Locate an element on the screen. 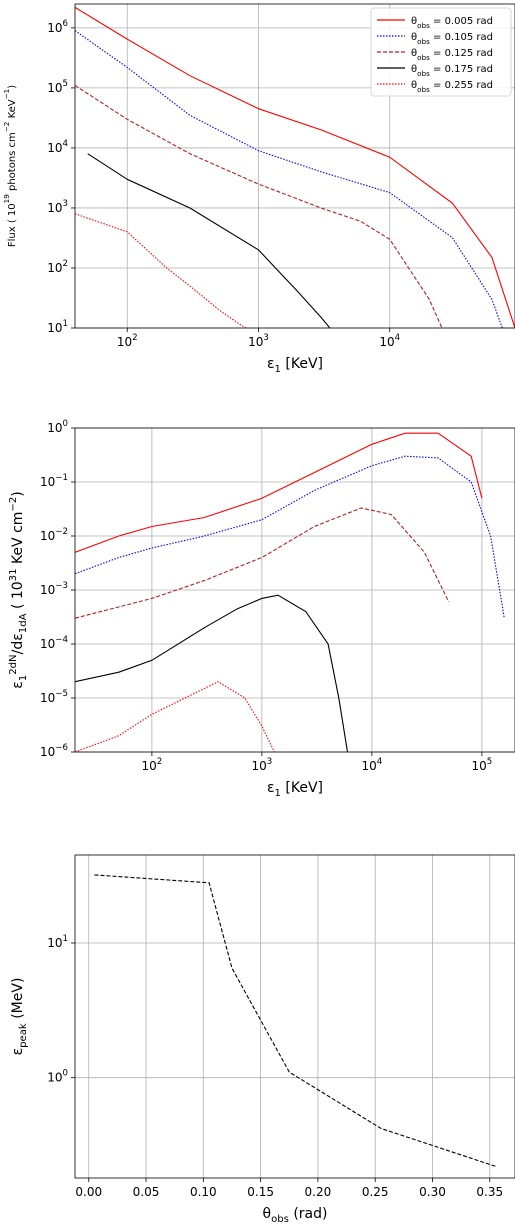 The image size is (515, 1230). y-tick-label: 10−6​ is located at coordinates (54, 751).